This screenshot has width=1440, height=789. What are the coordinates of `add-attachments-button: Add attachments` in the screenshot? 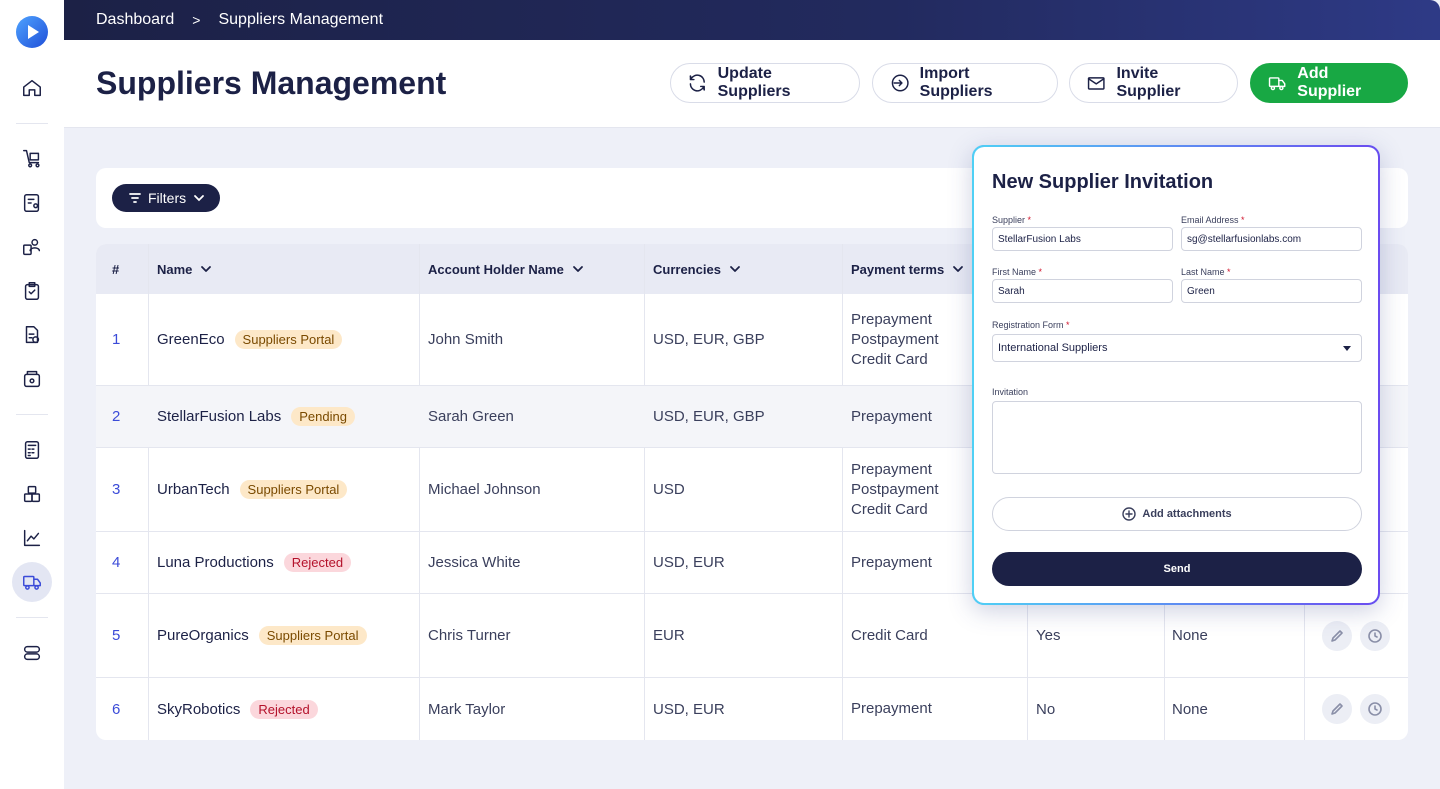 It's located at (1177, 514).